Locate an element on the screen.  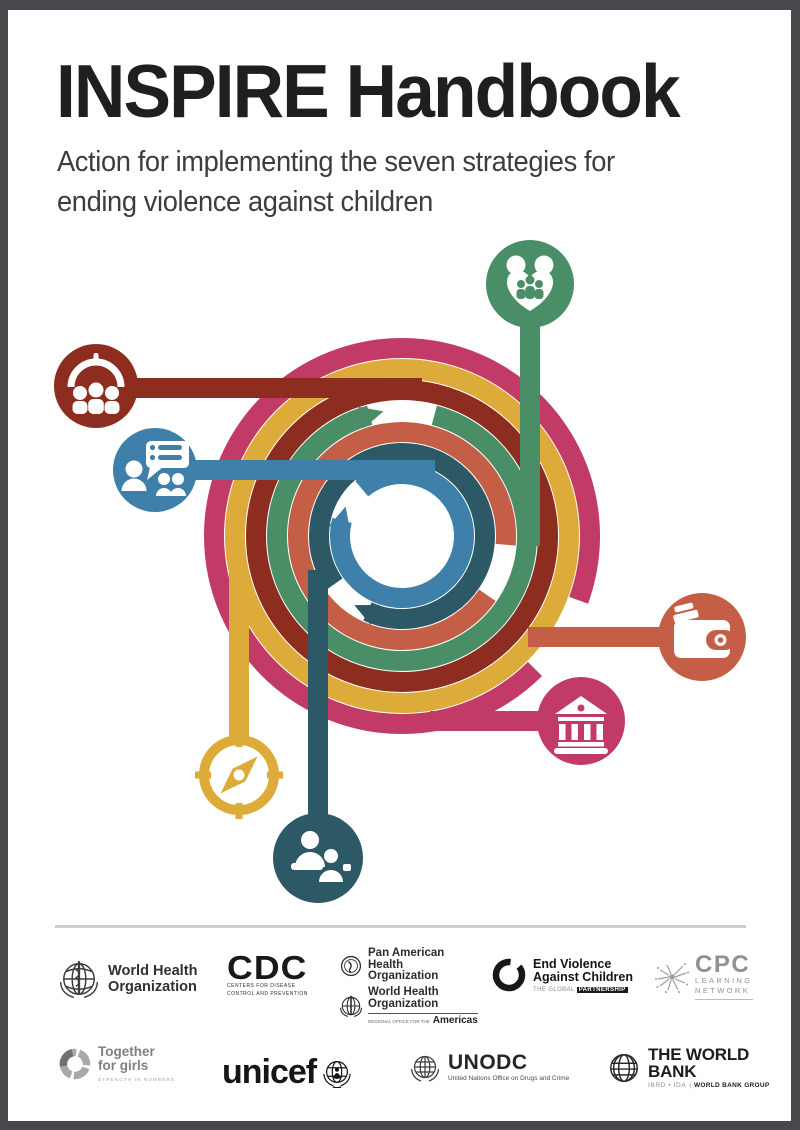
end-violence-emblem-icon is located at coordinates (509, 975).